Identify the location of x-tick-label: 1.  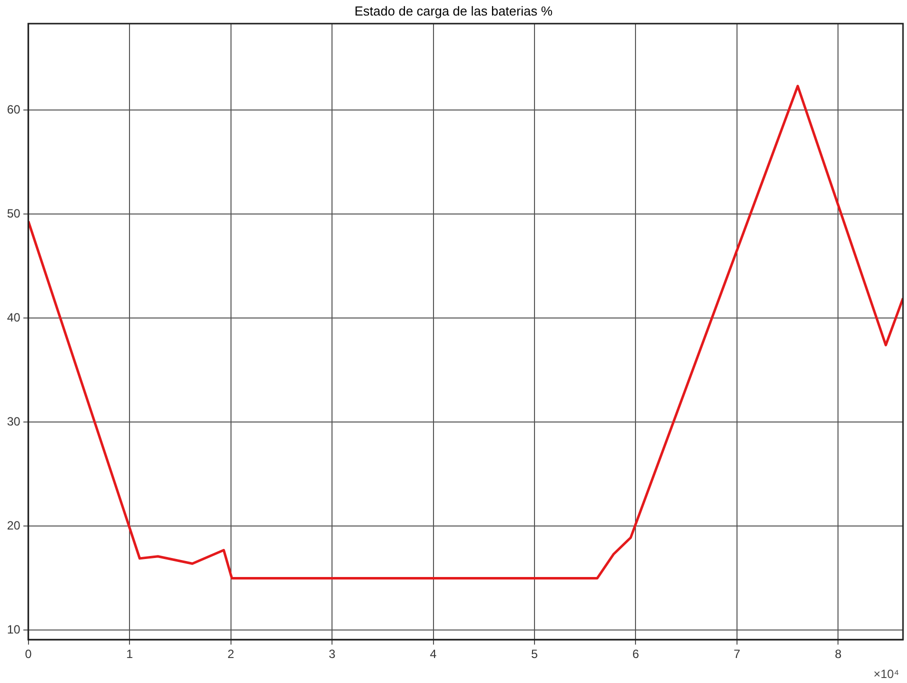
(130, 654).